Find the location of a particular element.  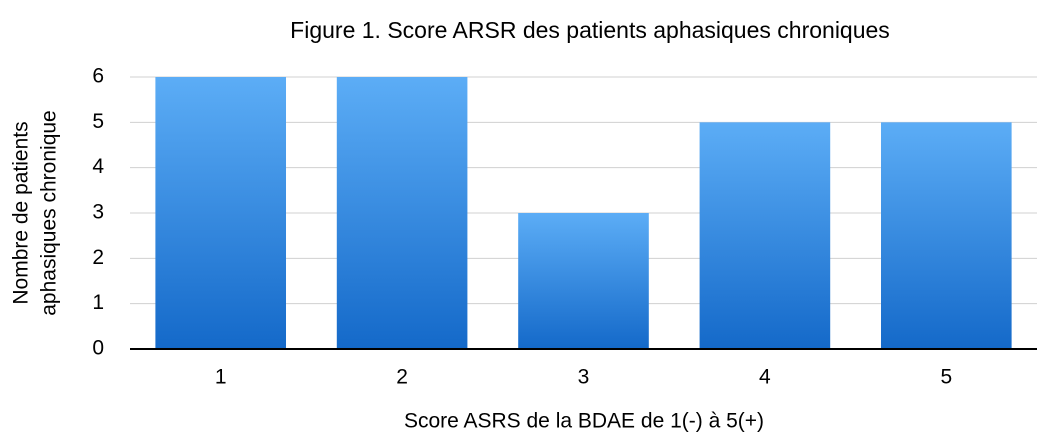

x-tick-label: 3 is located at coordinates (584, 377).